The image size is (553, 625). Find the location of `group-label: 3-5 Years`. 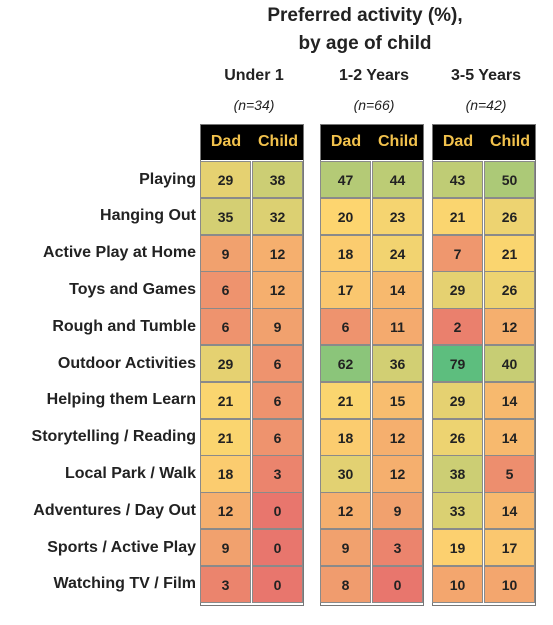

group-label: 3-5 Years is located at coordinates (486, 76).